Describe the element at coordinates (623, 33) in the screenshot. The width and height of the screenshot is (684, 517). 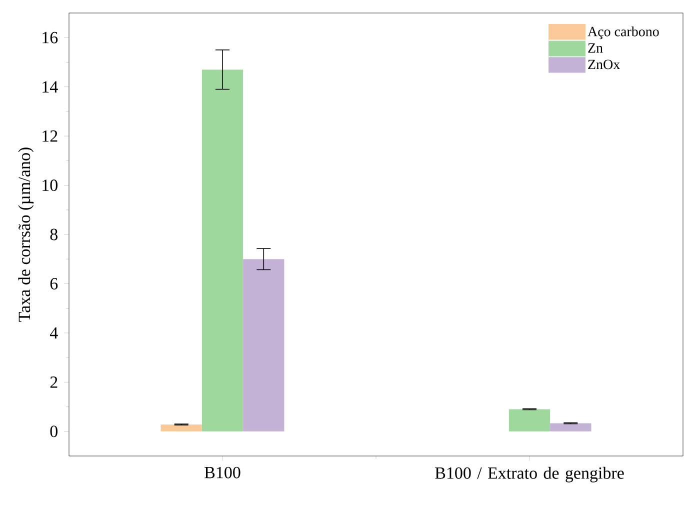
I see `legend-label: Aço carbono` at that location.